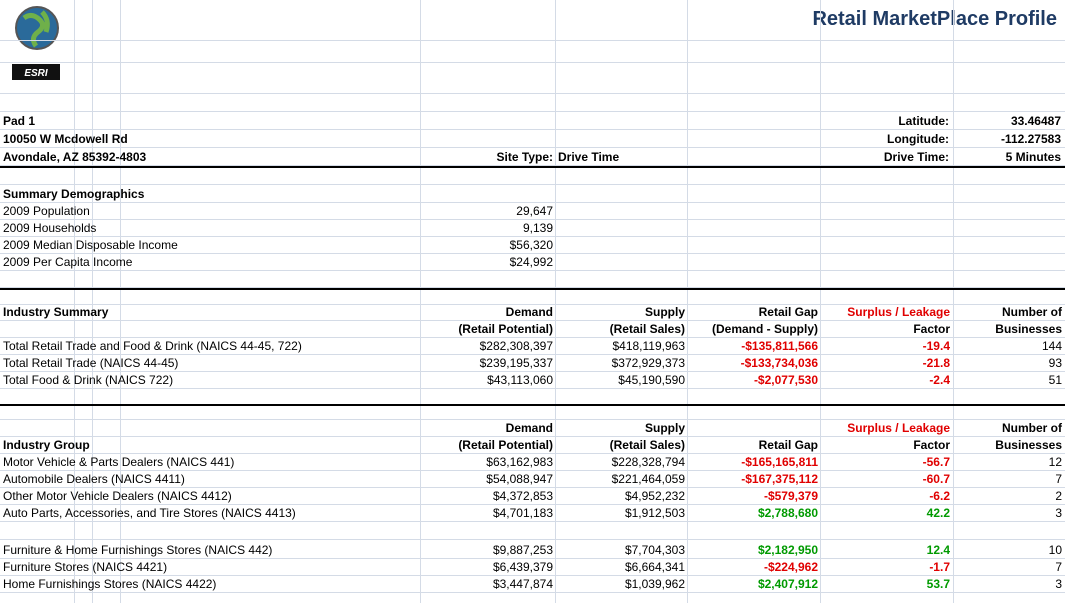 The width and height of the screenshot is (1065, 603). What do you see at coordinates (654, 584) in the screenshot?
I see `cell: $1,039,962` at bounding box center [654, 584].